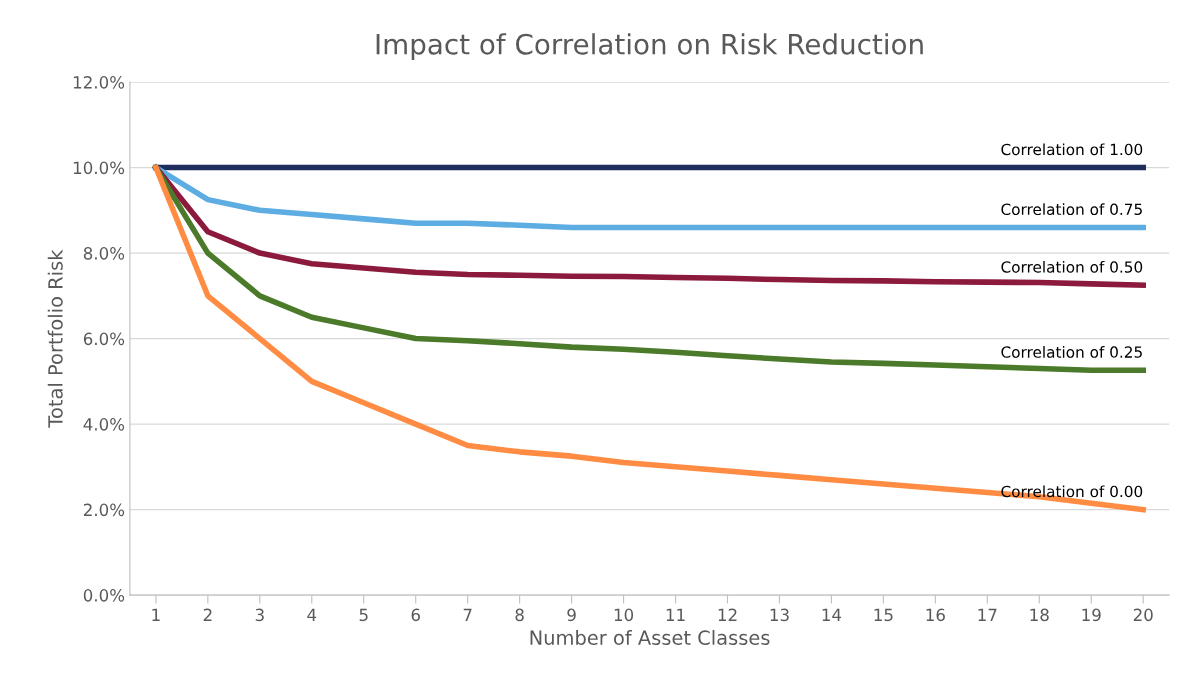 This screenshot has width=1181, height=684. What do you see at coordinates (987, 614) in the screenshot?
I see `x-tick-label: 17` at bounding box center [987, 614].